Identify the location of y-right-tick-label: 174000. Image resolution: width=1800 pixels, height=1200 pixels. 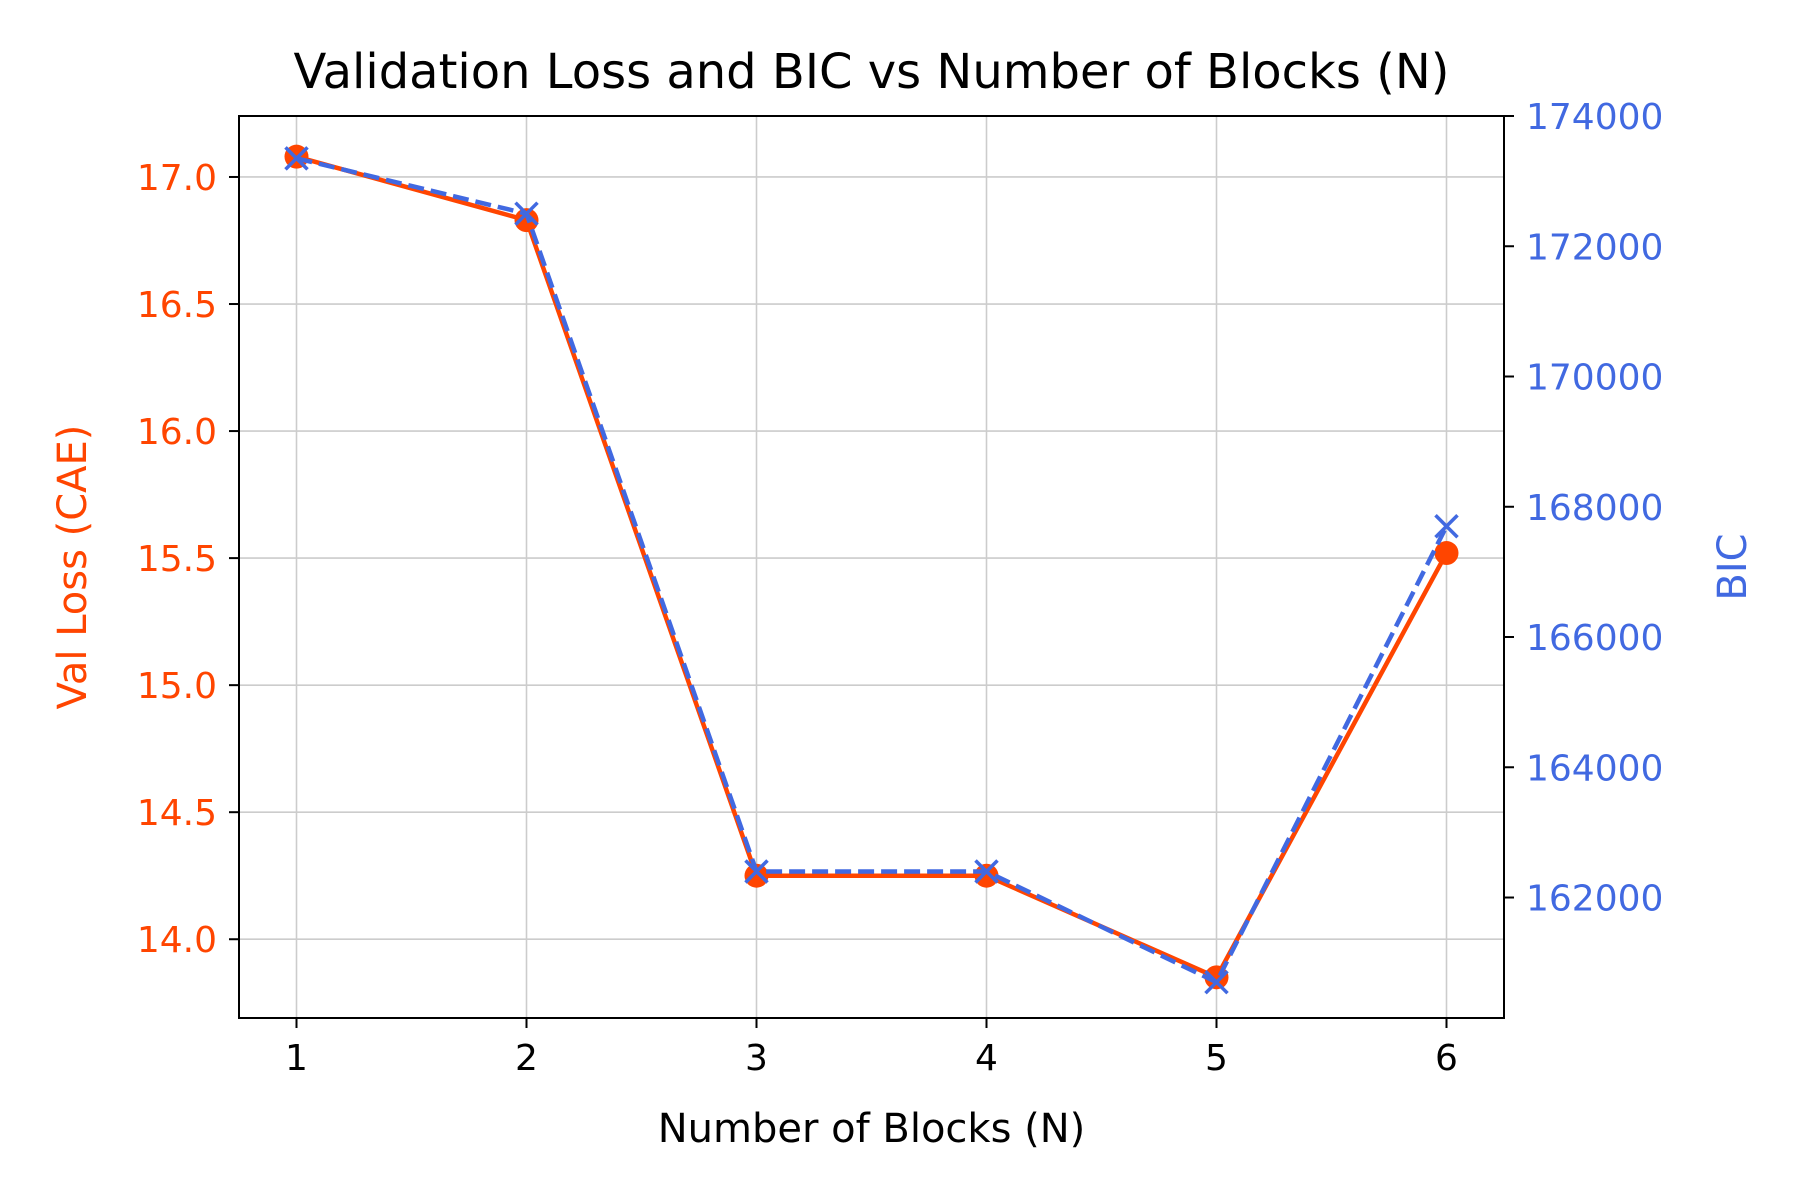
(1594, 117).